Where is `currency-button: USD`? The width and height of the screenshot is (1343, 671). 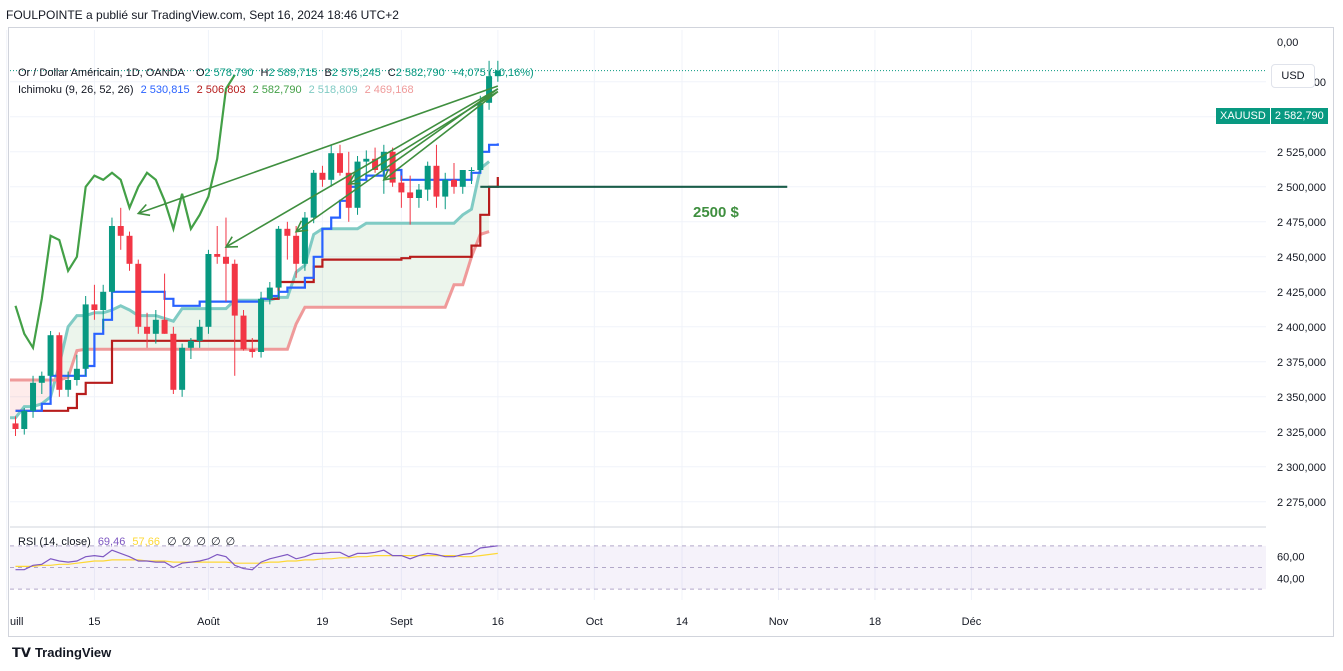
currency-button: USD is located at coordinates (1293, 76).